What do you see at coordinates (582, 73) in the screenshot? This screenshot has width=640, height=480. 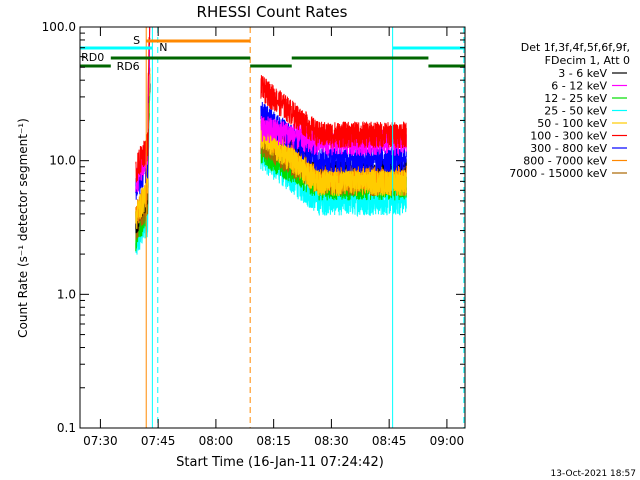 I see `legend-label: 3 - 6 keV` at bounding box center [582, 73].